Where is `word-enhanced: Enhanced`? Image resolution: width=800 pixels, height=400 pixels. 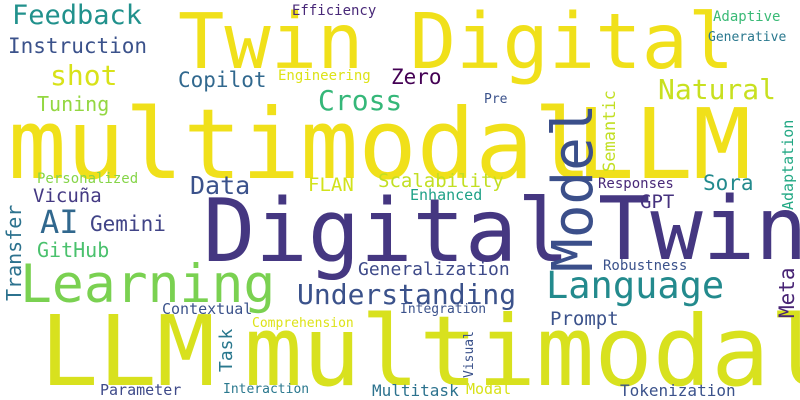 word-enhanced: Enhanced is located at coordinates (446, 195).